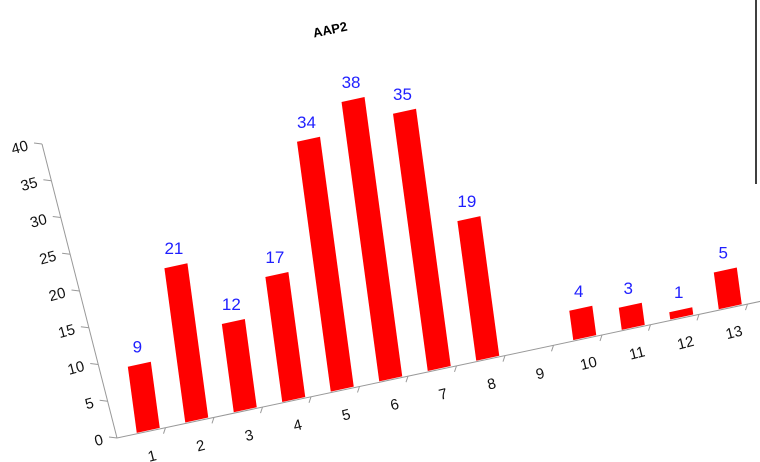 This screenshot has height=462, width=760. What do you see at coordinates (589, 364) in the screenshot?
I see `x-tick-label: 10` at bounding box center [589, 364].